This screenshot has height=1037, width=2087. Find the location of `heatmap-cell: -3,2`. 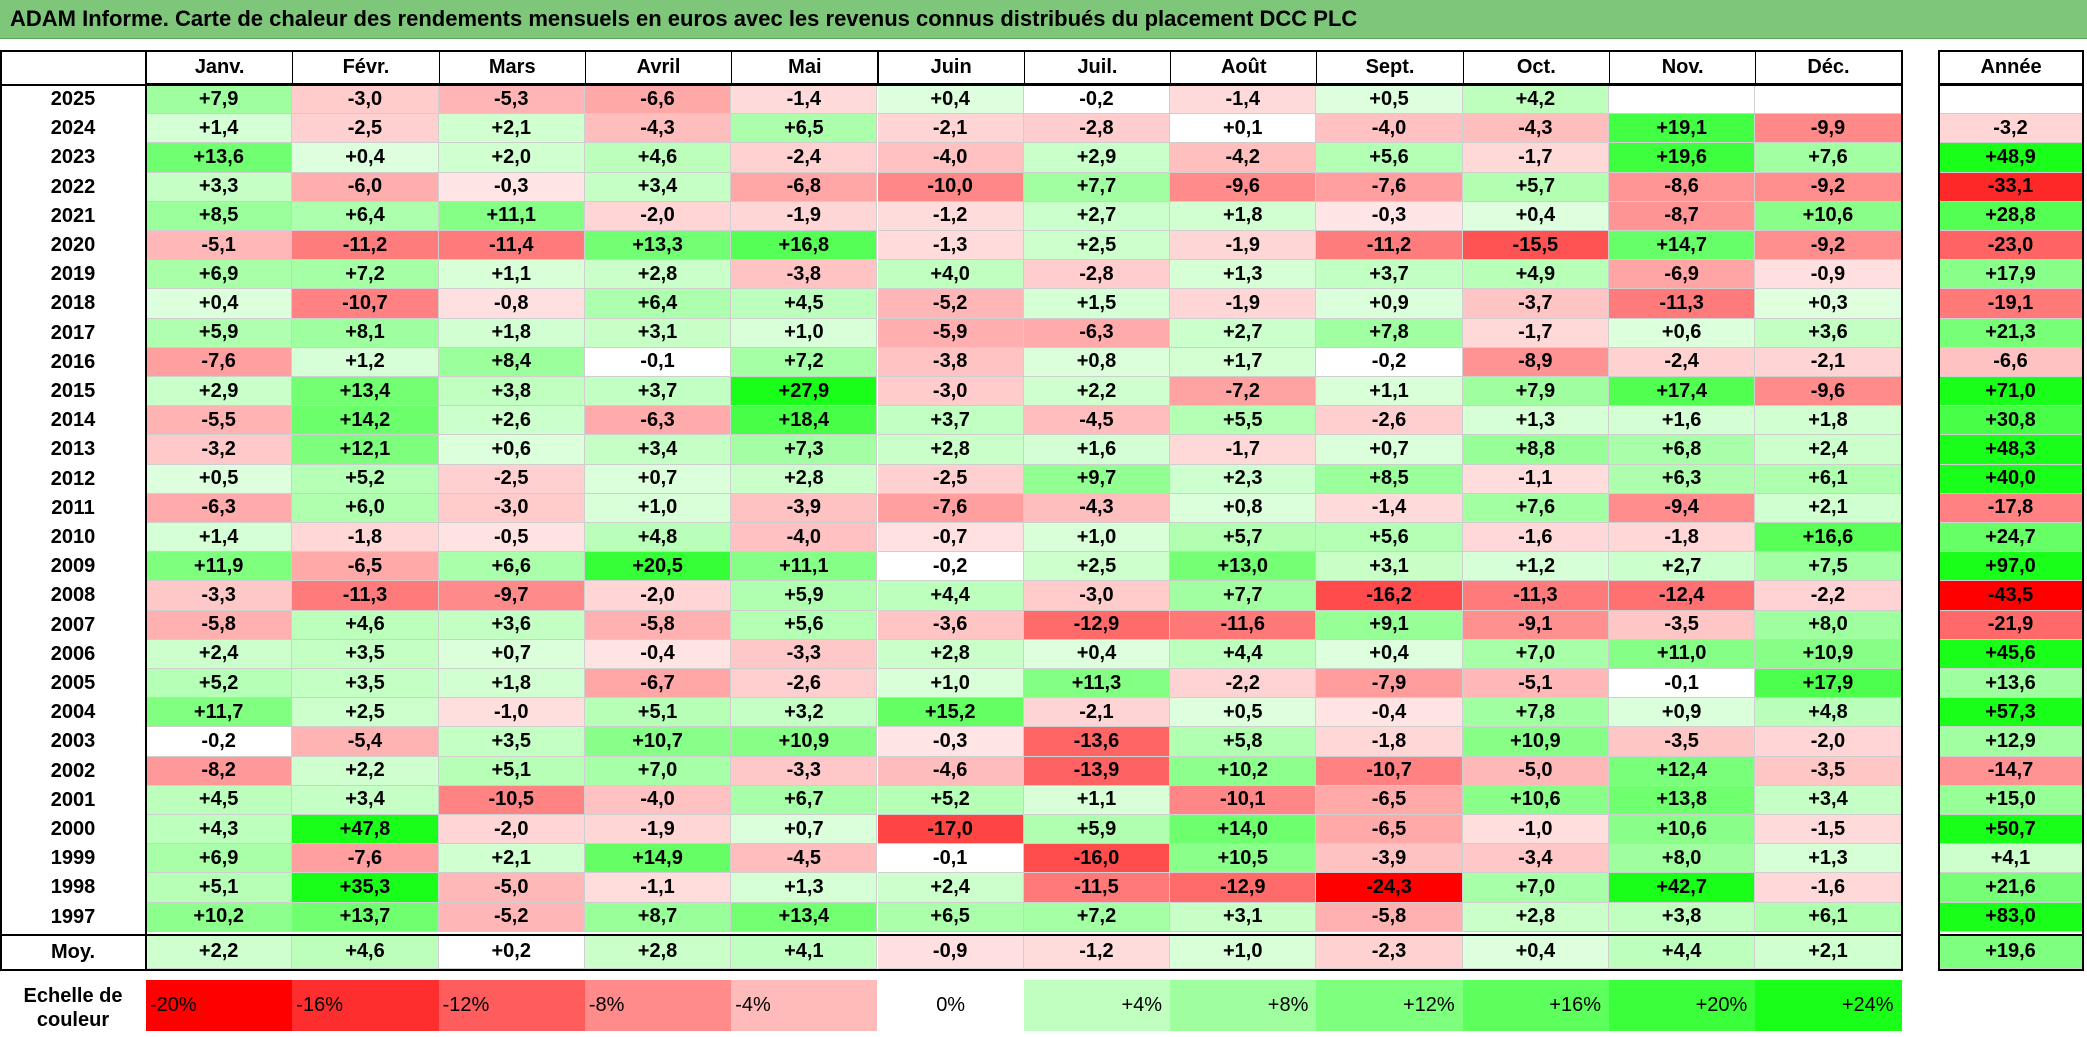

heatmap-cell: -3,2 is located at coordinates (219, 450).